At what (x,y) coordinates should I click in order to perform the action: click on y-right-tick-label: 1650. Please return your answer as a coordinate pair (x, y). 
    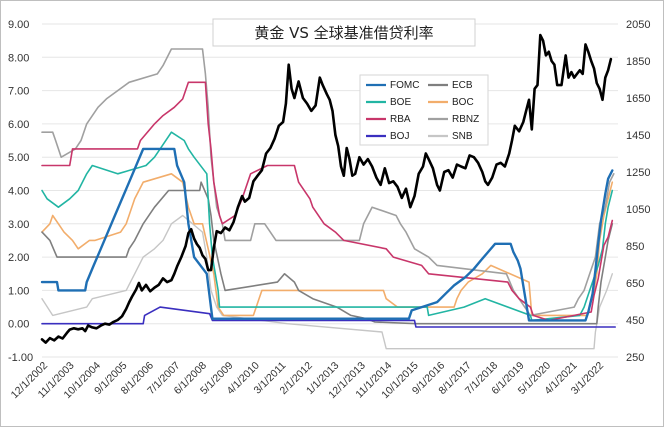
    Looking at the image, I should click on (638, 99).